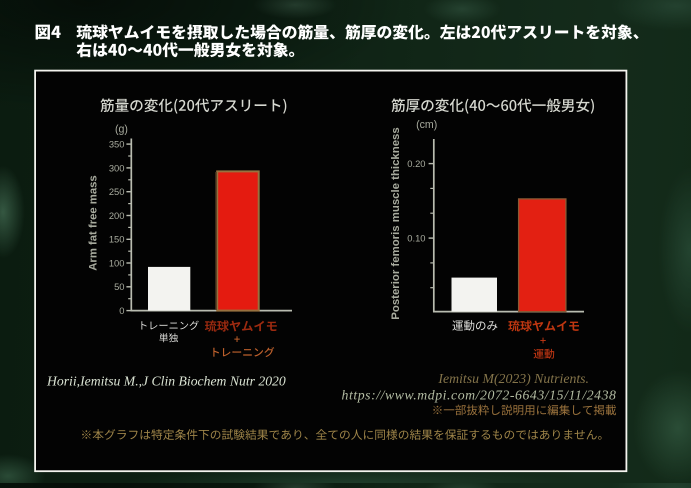  I want to click on svg-text: 300, so click(117, 167).